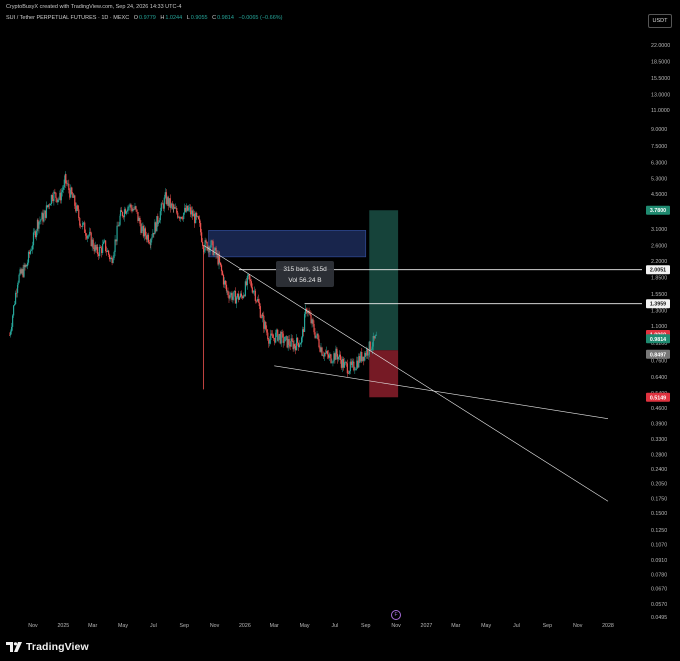 This screenshot has height=661, width=680. Describe the element at coordinates (660, 111) in the screenshot. I see `y-tick-label: 11.0000` at that location.